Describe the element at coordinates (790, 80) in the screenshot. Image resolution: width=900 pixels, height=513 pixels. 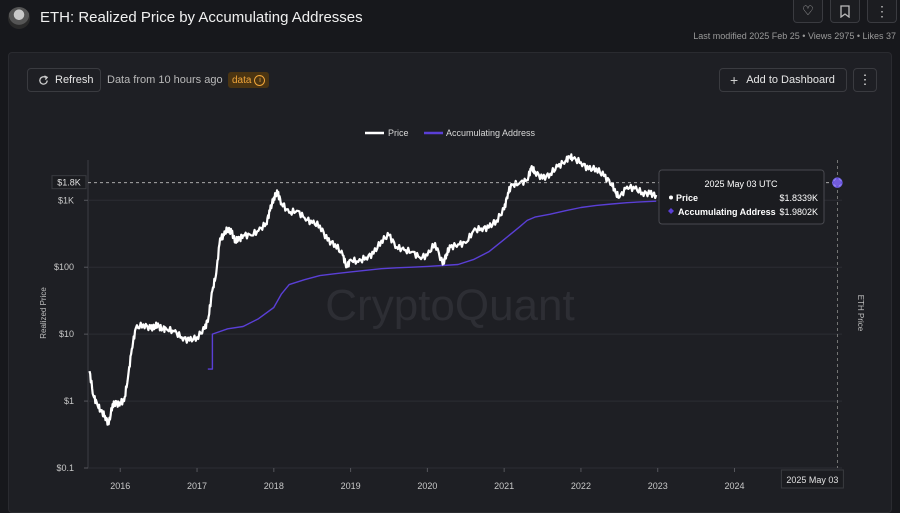
I see `add-label: Add to Dashboard` at that location.